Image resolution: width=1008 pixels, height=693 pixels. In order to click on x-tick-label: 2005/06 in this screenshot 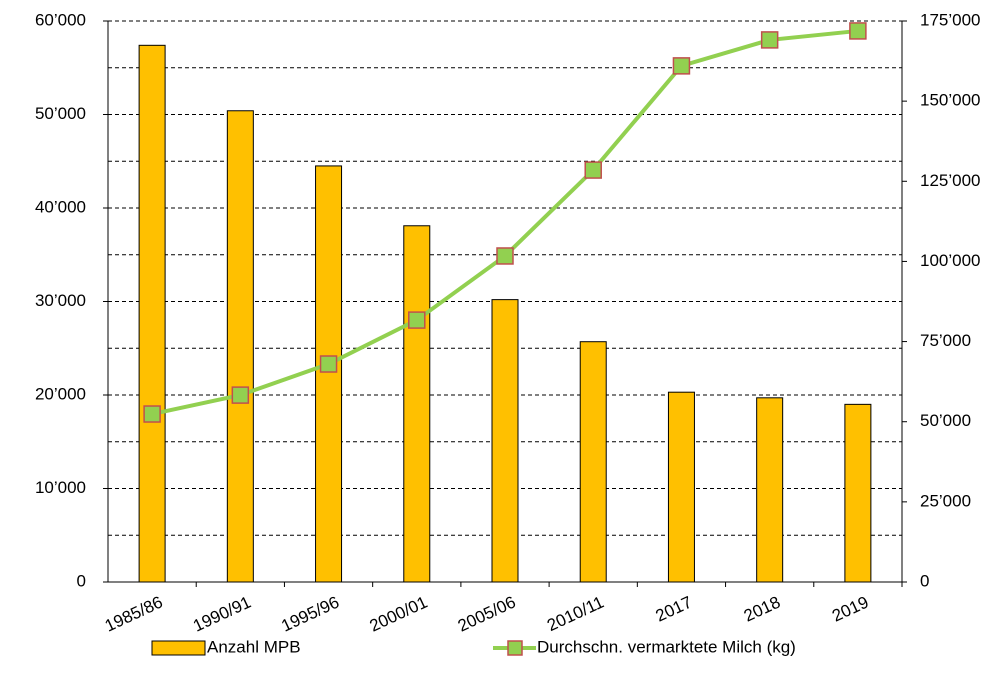, I will do `click(487, 613)`.